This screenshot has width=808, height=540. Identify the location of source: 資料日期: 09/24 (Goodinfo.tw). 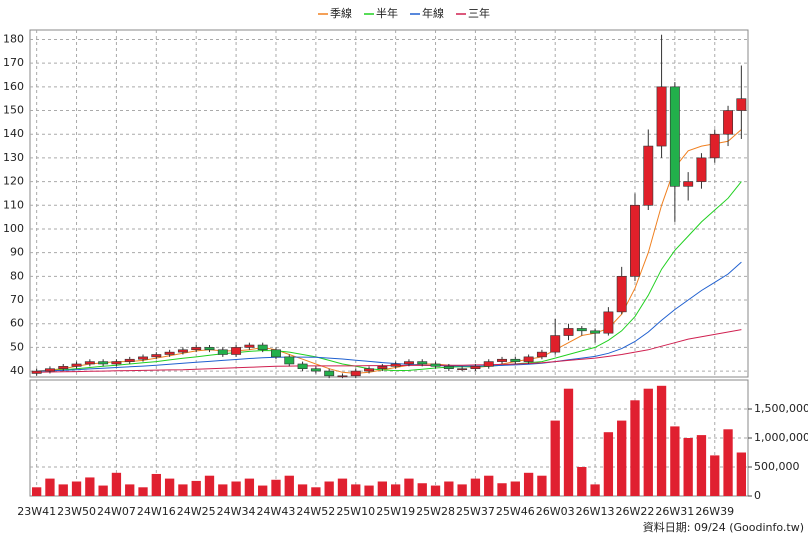
(723, 527).